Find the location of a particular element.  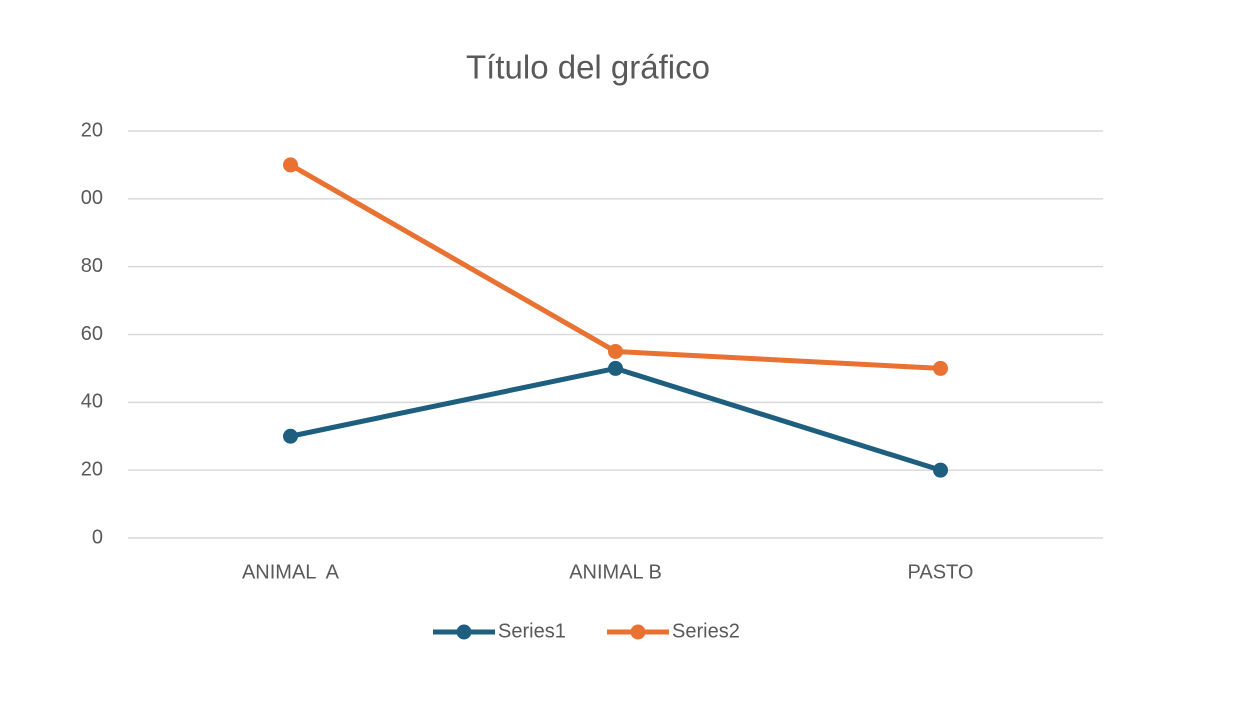

legend-label: Series1 is located at coordinates (532, 631).